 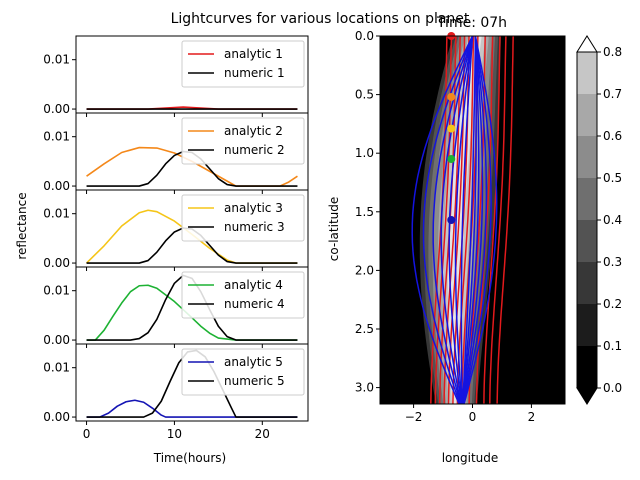 What do you see at coordinates (599, 220) in the screenshot?
I see `colorbar: 0.0 0.1 0.2 0.3 0.4 0.5 0.6 0.7 0.8` at bounding box center [599, 220].